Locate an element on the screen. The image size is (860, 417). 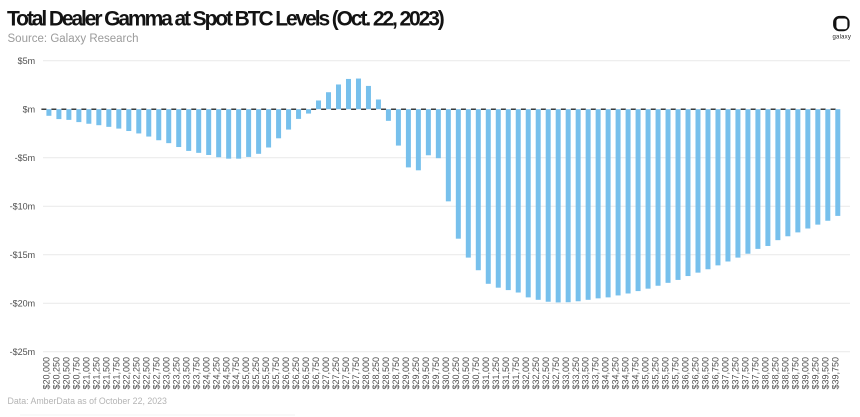
svg-text: $31,250 is located at coordinates (496, 373).